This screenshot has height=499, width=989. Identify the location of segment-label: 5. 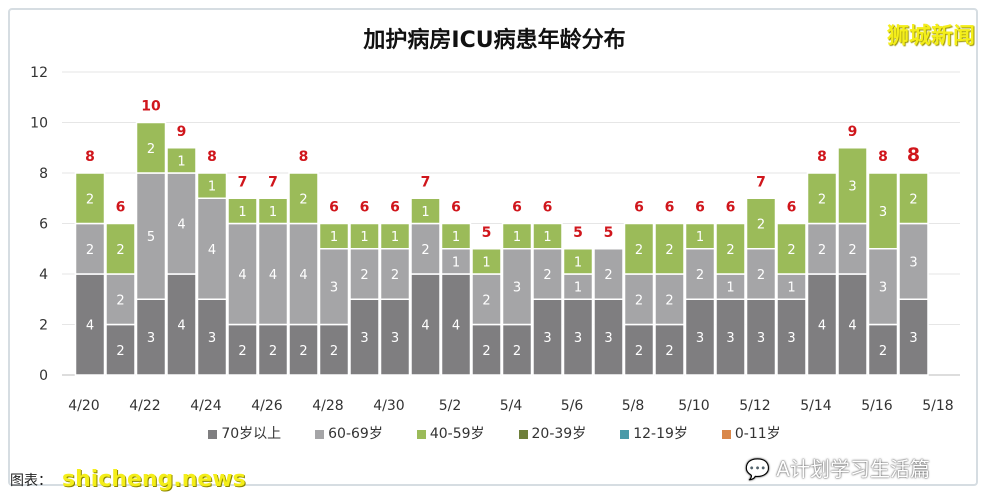
(151, 237).